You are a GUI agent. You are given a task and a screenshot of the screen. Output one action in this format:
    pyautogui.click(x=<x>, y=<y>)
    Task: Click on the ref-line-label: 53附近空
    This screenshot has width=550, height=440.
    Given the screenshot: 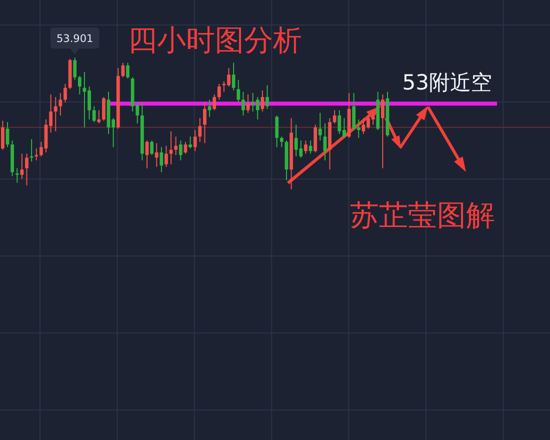 What is the action you would take?
    pyautogui.click(x=447, y=82)
    